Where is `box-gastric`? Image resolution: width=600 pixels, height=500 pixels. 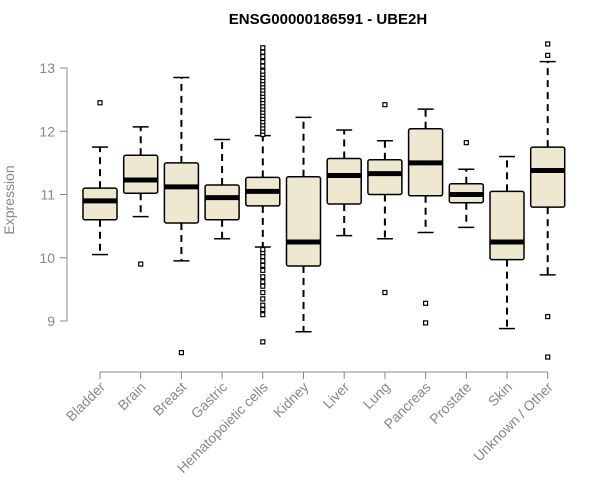 box-gastric is located at coordinates (222, 189).